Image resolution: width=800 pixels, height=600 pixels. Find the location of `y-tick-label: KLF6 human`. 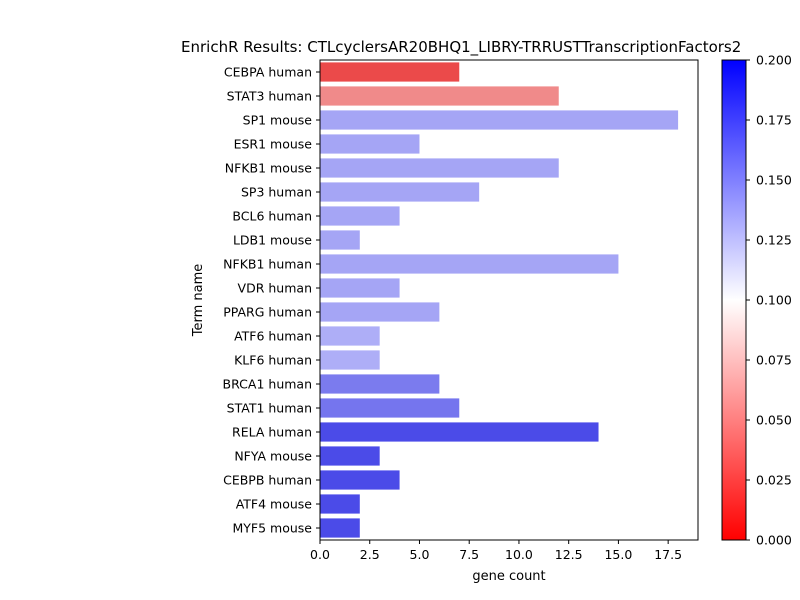

y-tick-label: KLF6 human is located at coordinates (273, 360).